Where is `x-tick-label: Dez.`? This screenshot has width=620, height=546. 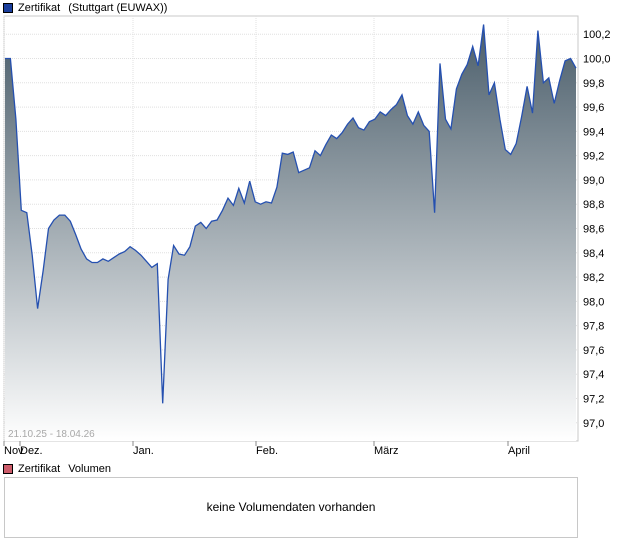 x-tick-label: Dez. is located at coordinates (31, 451).